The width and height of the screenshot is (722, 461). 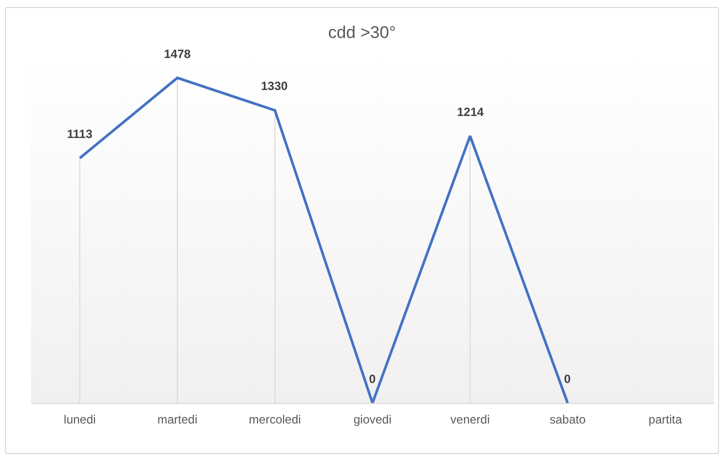 I want to click on data-label: 1113, so click(x=80, y=134).